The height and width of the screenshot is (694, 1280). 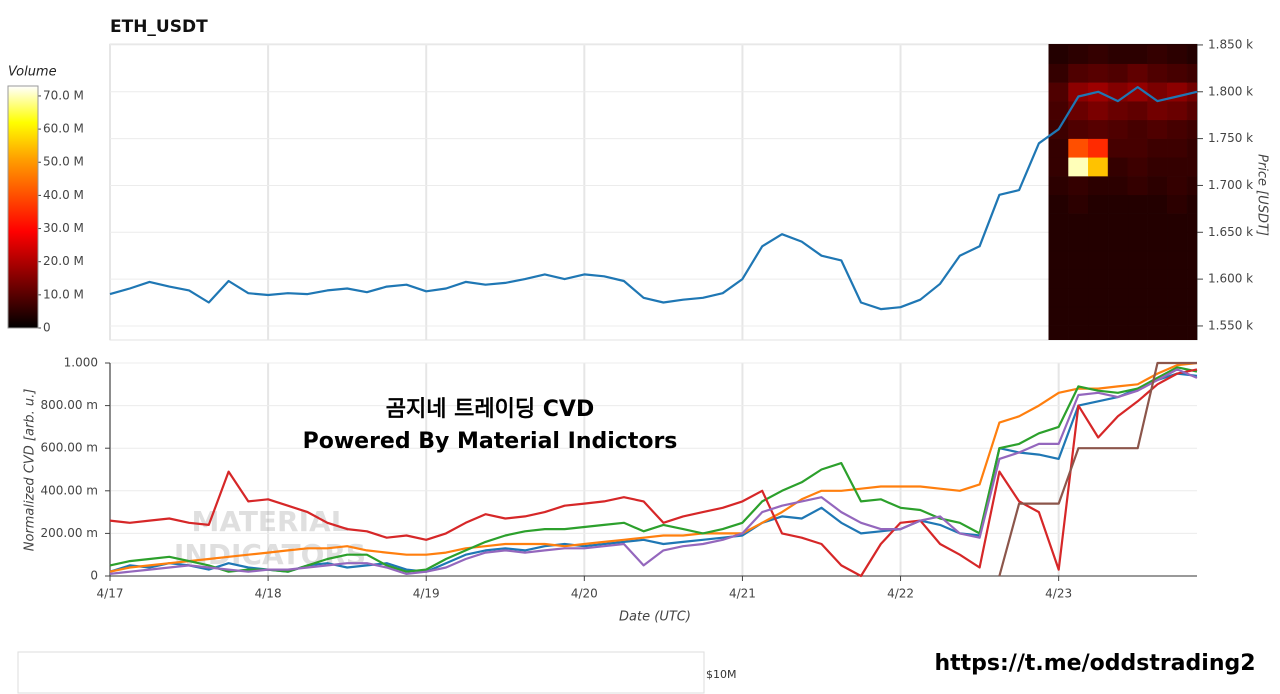 What do you see at coordinates (63, 95) in the screenshot?
I see `colorbar-tick-label: 70.0 M` at bounding box center [63, 95].